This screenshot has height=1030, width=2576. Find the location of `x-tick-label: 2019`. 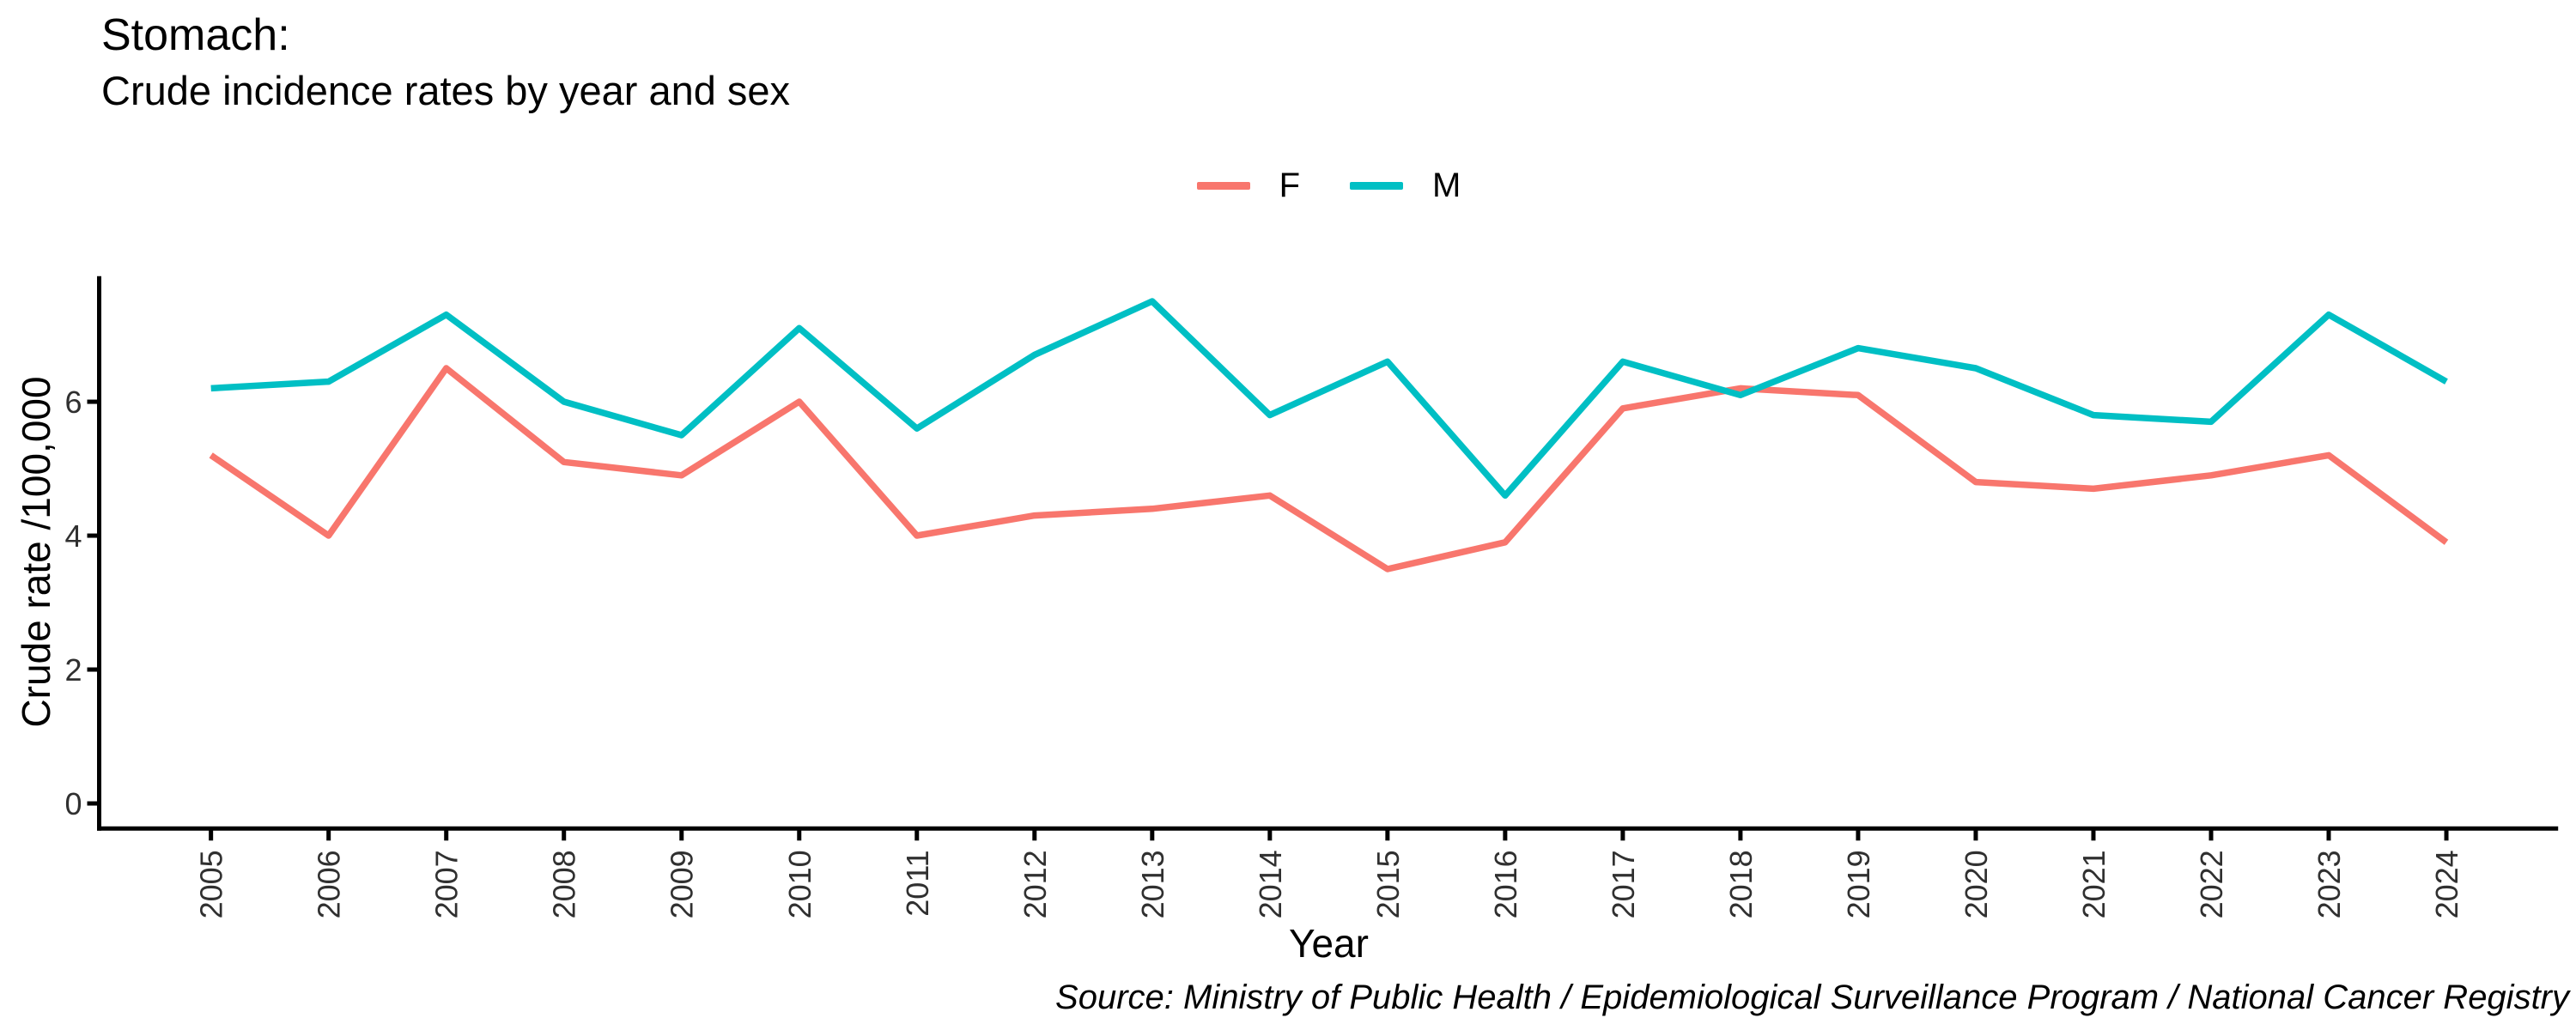

x-tick-label: 2019 is located at coordinates (1858, 884).